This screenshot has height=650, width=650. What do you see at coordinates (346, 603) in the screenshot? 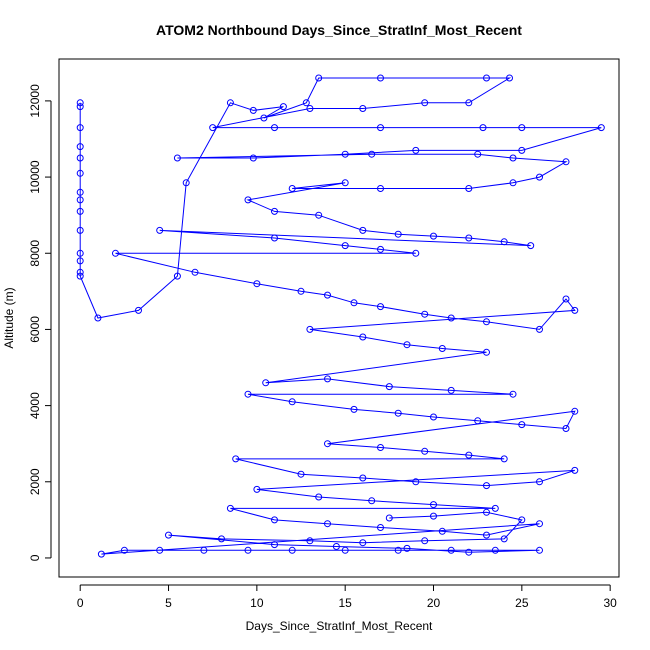
I see `x-tick-label: 15` at bounding box center [346, 603].